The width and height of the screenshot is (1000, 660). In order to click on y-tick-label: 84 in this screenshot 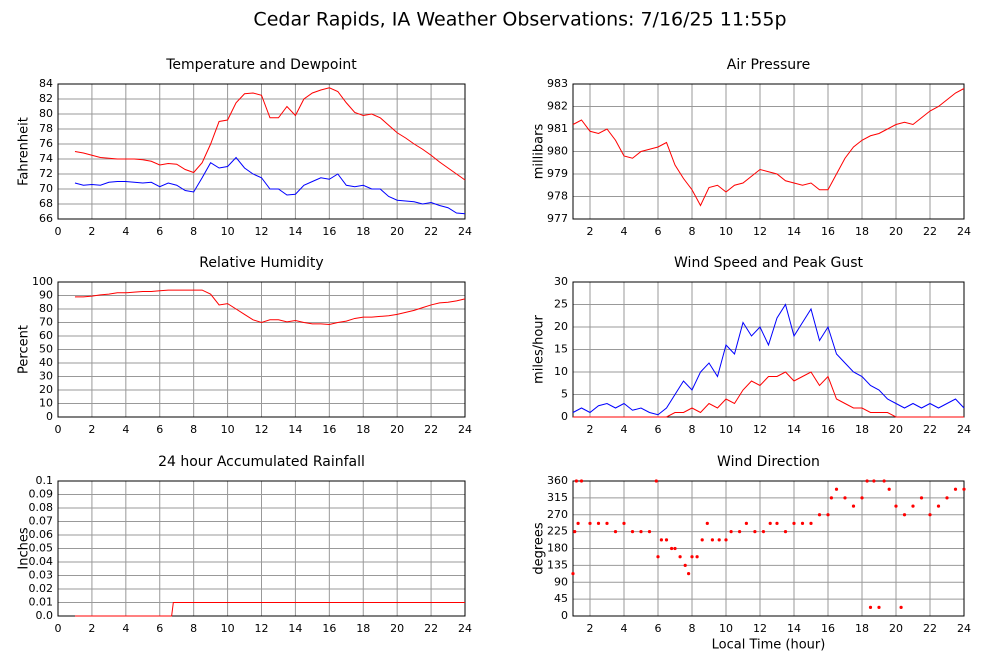, I will do `click(46, 83)`.